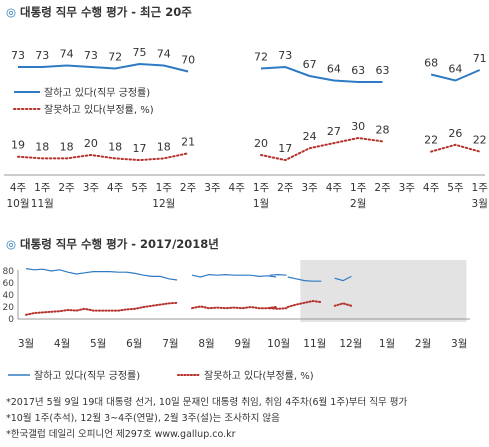 The image size is (489, 447). I want to click on top-chart-title: ◎ 대통령 직무 수행 평가 - 최근 20주, so click(99, 12).